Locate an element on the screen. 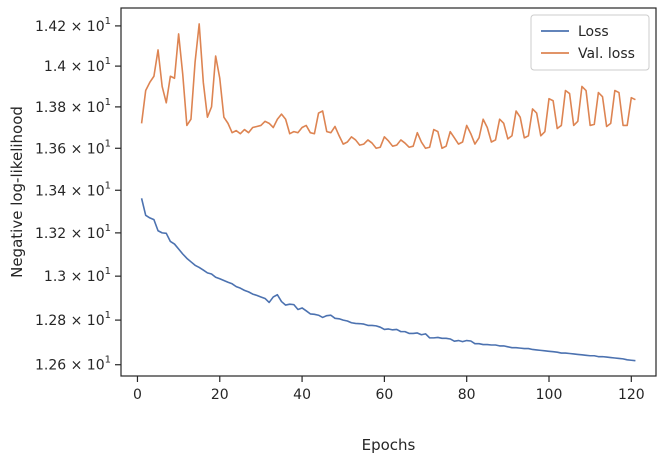 The width and height of the screenshot is (667, 463). x-tick-label: 60 is located at coordinates (384, 395).